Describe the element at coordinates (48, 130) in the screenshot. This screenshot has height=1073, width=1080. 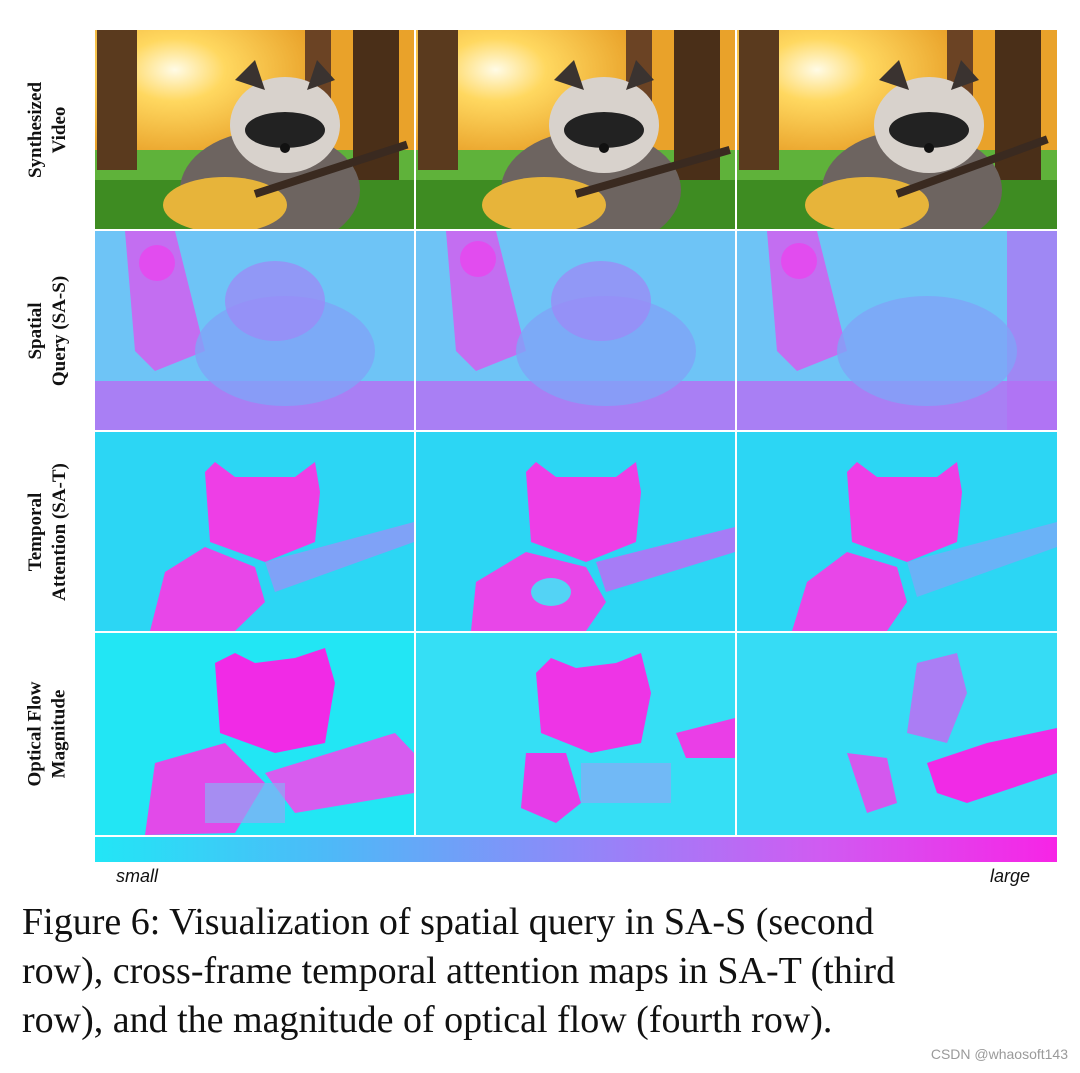
I see `row-label-synthesized-video: Synthesized Video` at that location.